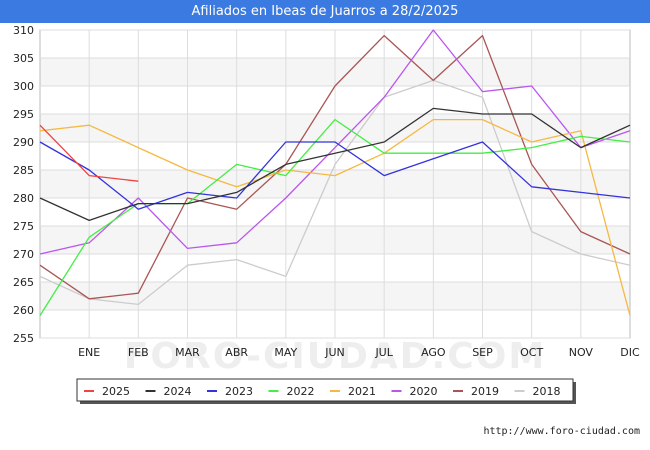 The image size is (650, 450). What do you see at coordinates (23, 58) in the screenshot?
I see `y-tick-label: 305` at bounding box center [23, 58].